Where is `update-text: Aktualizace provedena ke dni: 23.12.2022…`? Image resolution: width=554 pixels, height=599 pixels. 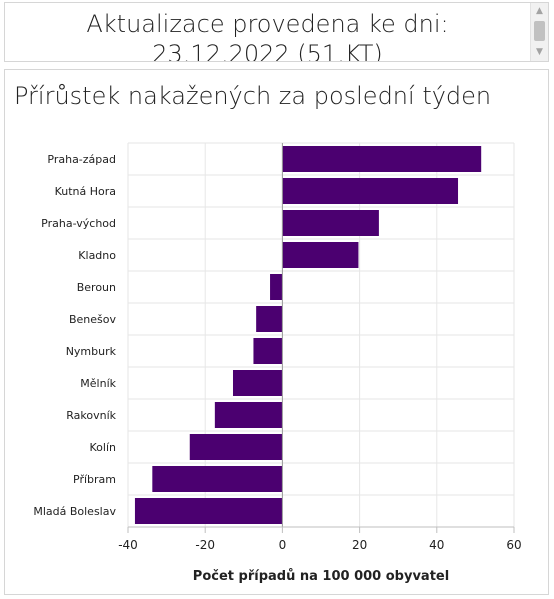 update-text: Aktualizace provedena ke dni: 23.12.2022… is located at coordinates (267, 35).